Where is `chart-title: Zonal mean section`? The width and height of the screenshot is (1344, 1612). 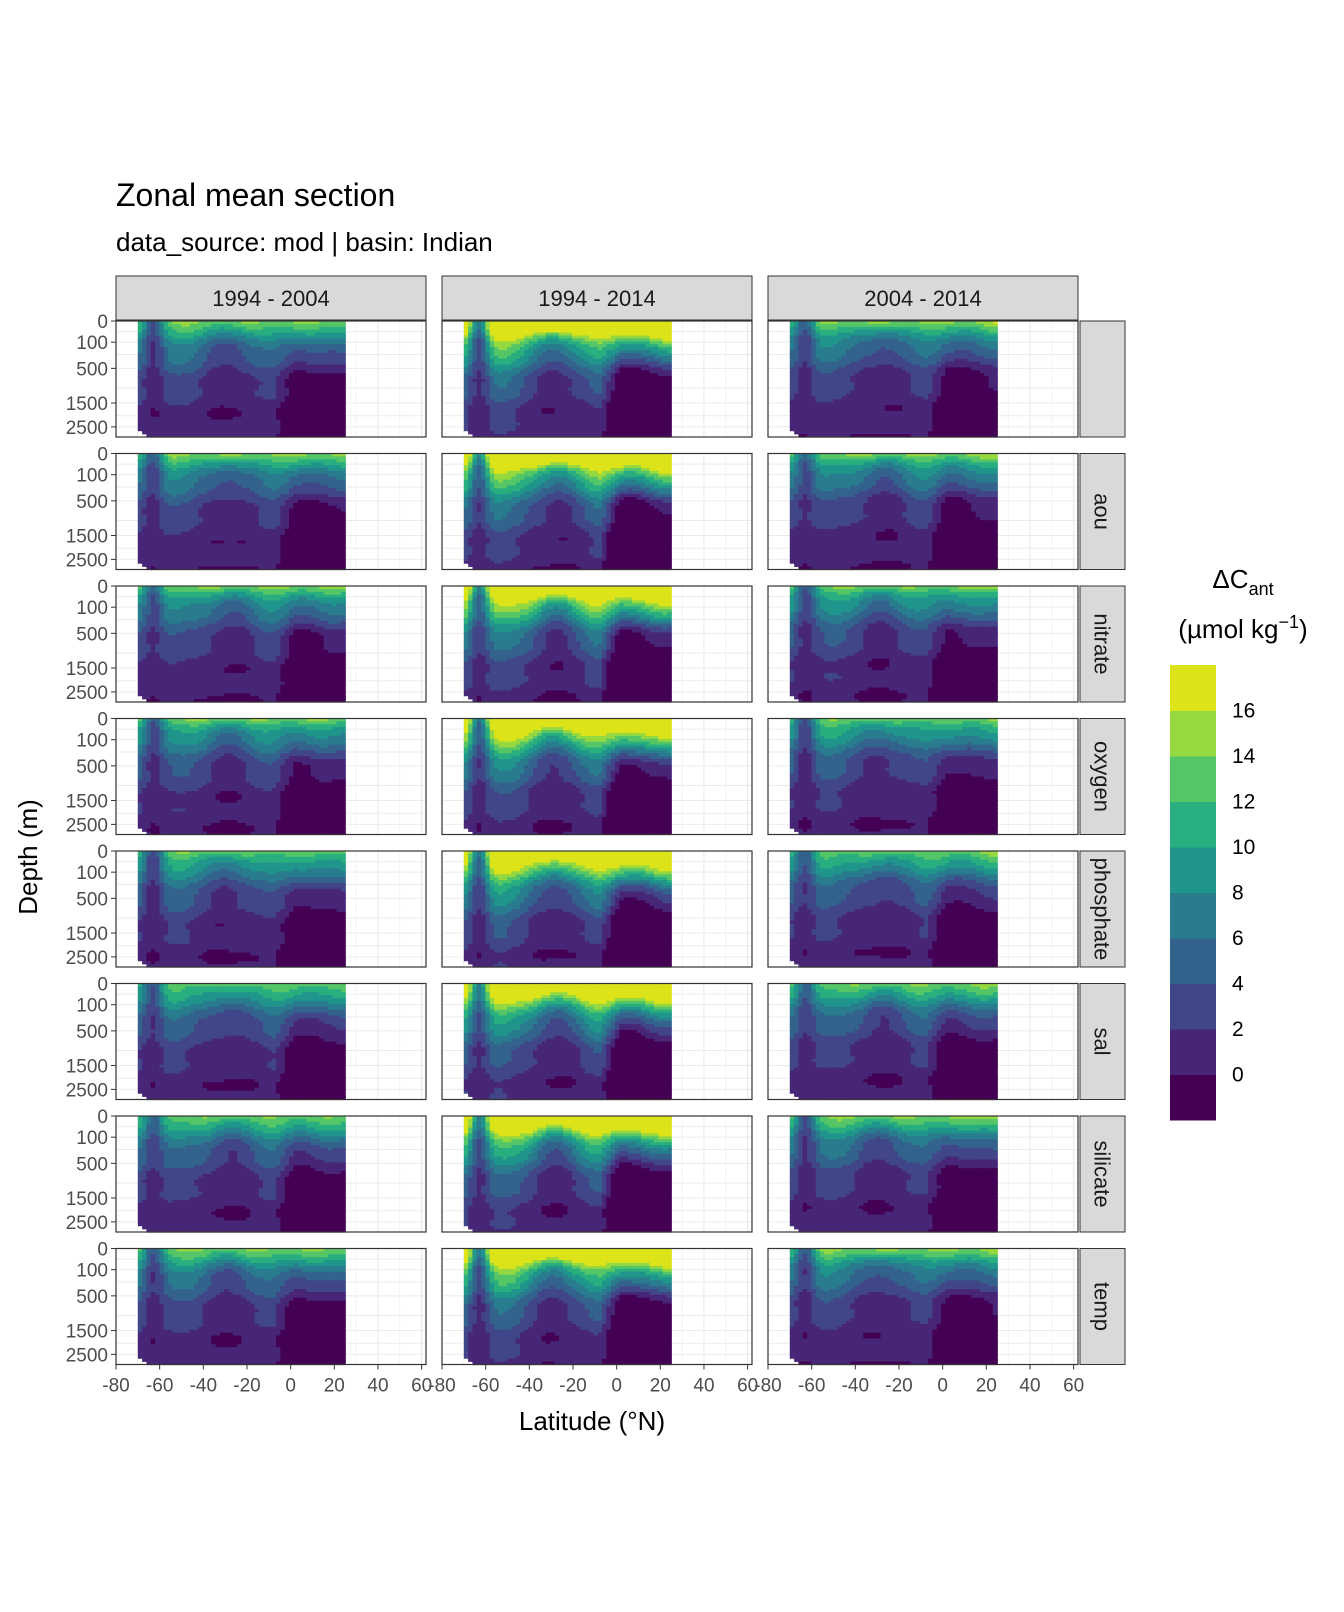
chart-title: Zonal mean section is located at coordinates (255, 195).